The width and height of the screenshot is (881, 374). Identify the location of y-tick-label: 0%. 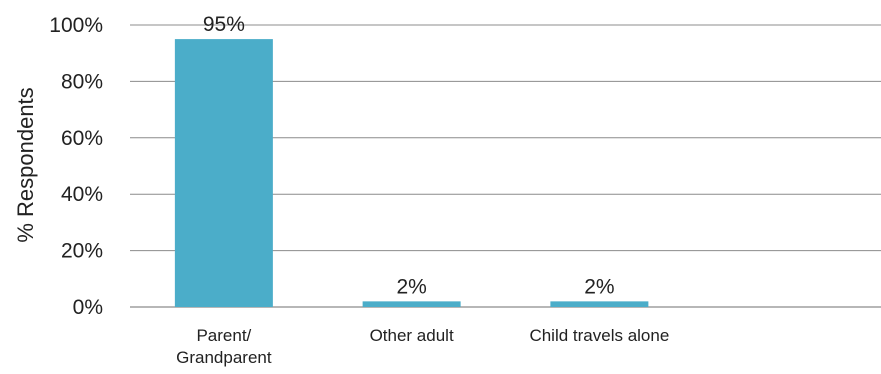
(88, 307).